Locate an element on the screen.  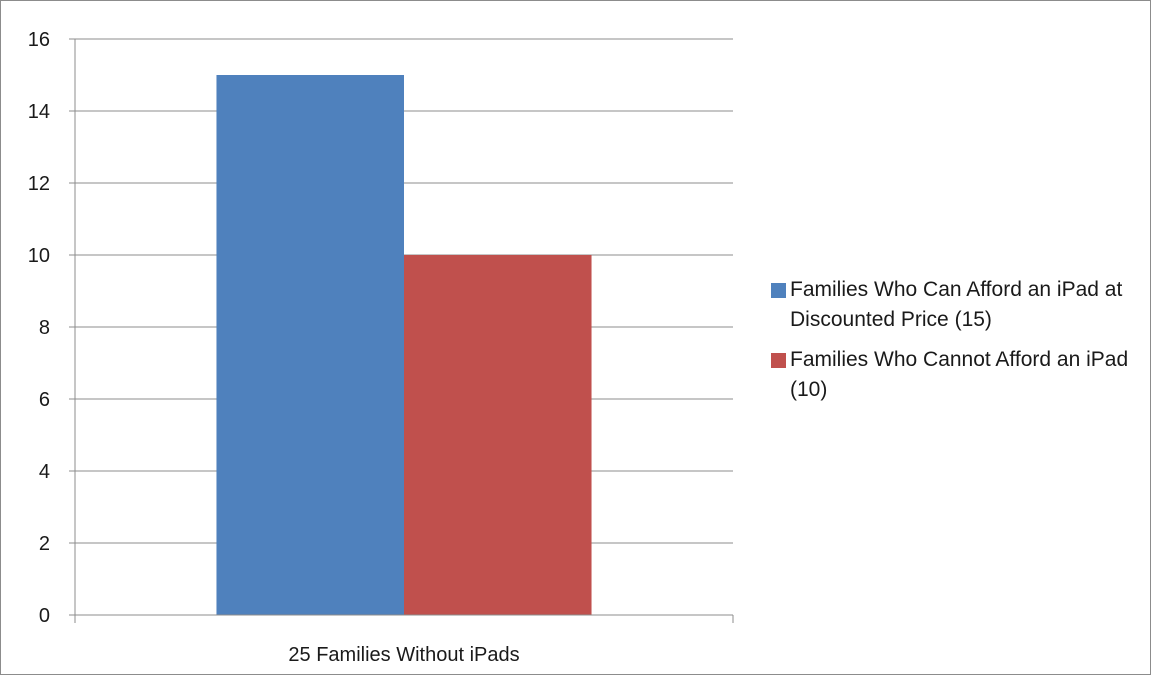
legend-label-not-affordable: Families Who Cannot Afford an iPad (10) is located at coordinates (959, 374).